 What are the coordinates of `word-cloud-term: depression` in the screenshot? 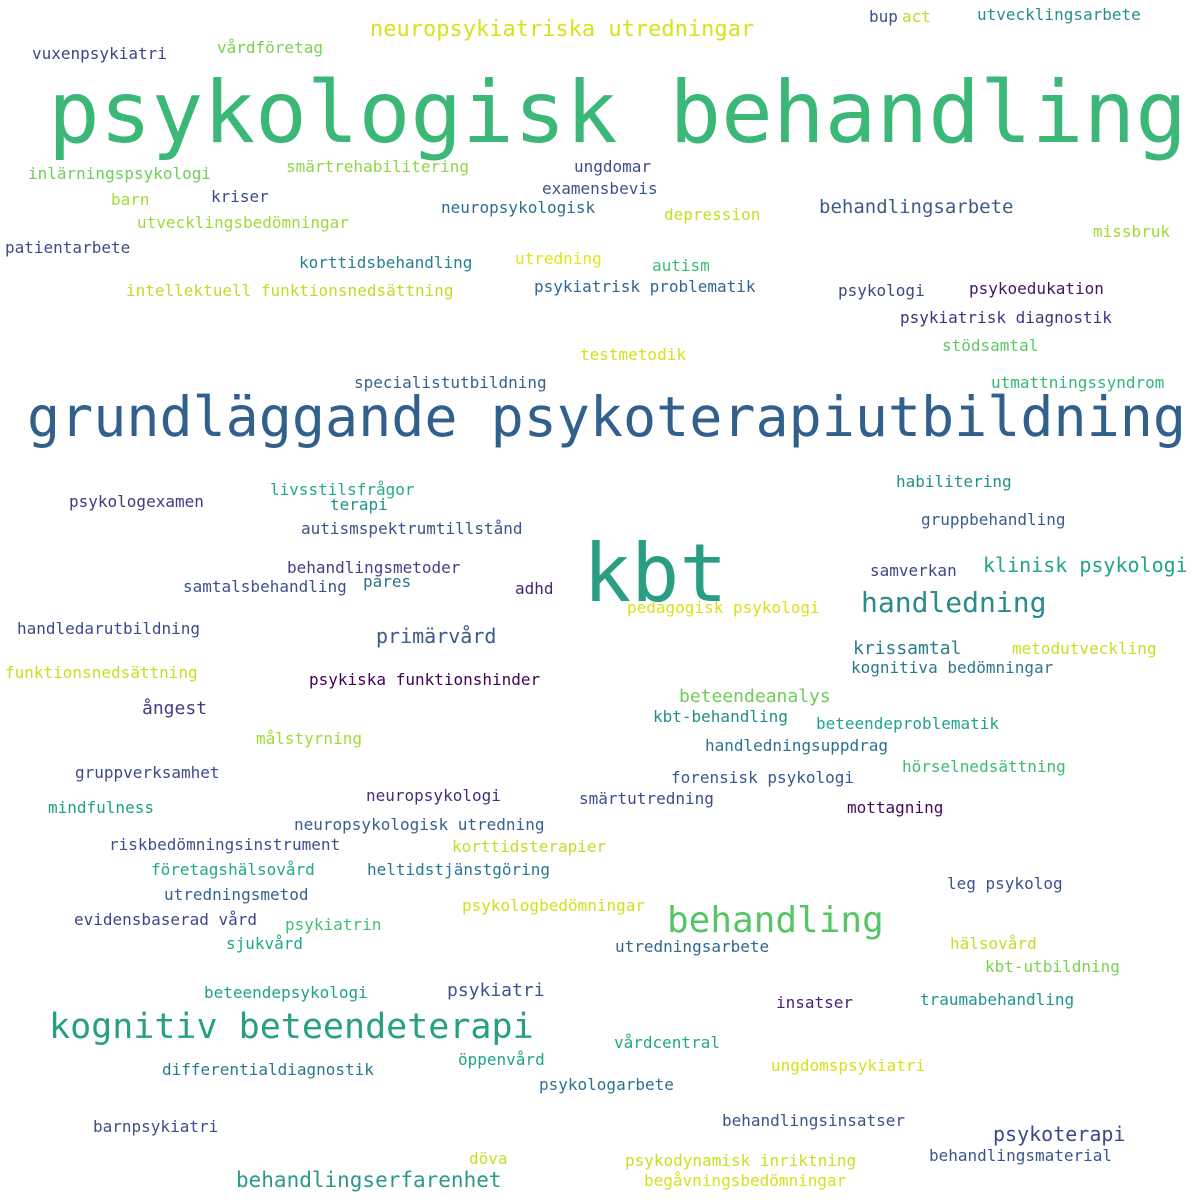 It's located at (712, 214).